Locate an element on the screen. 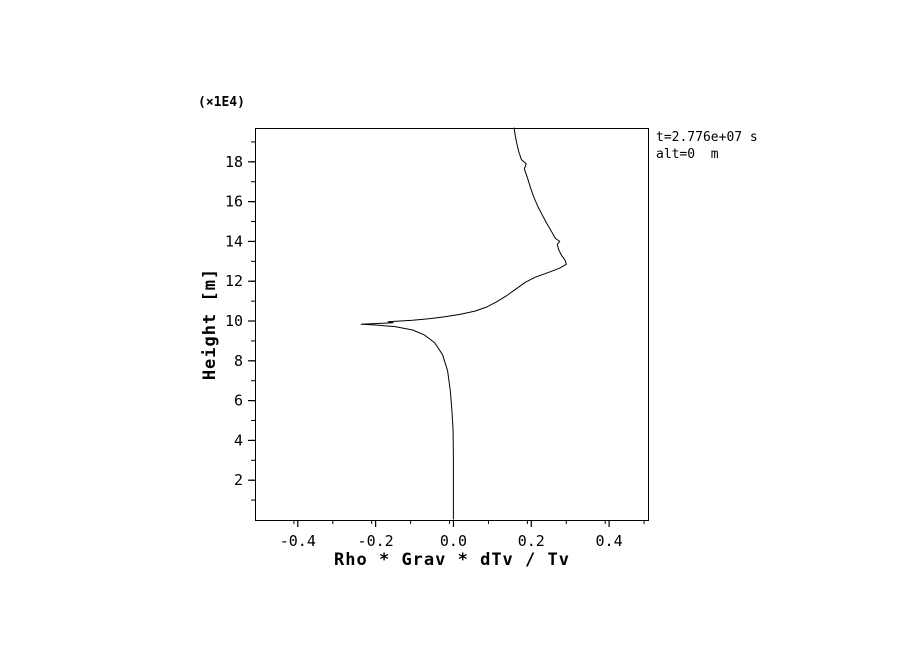 The height and width of the screenshot is (654, 904). y-tick-label: 18 is located at coordinates (234, 162).